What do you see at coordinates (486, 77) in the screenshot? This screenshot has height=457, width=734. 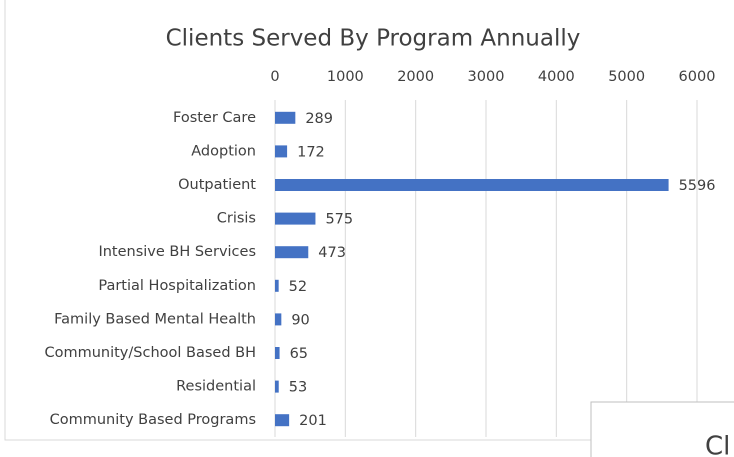 I see `x-tick-label: 3000` at bounding box center [486, 77].